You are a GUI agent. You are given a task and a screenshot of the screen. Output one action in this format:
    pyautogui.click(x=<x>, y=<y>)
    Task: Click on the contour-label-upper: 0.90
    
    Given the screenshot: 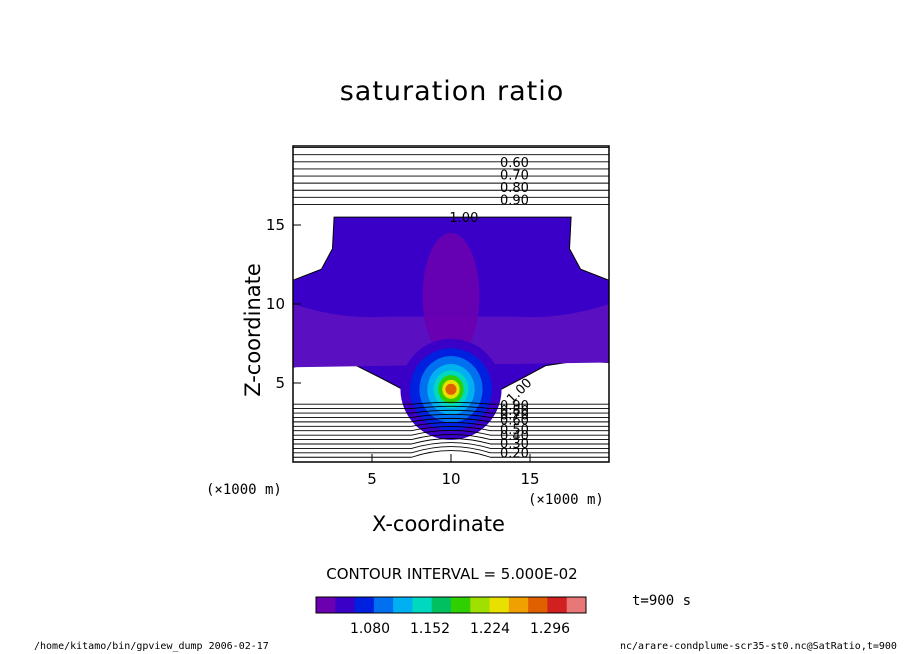 What is the action you would take?
    pyautogui.click(x=514, y=201)
    